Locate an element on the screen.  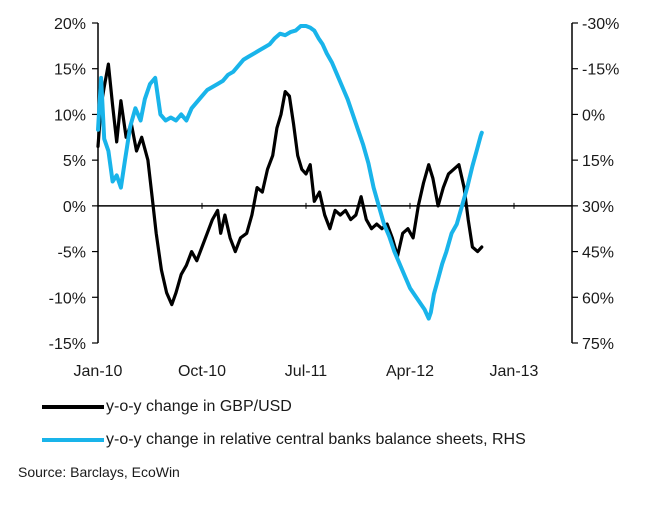
x-tick-label: Apr-12 is located at coordinates (410, 371).